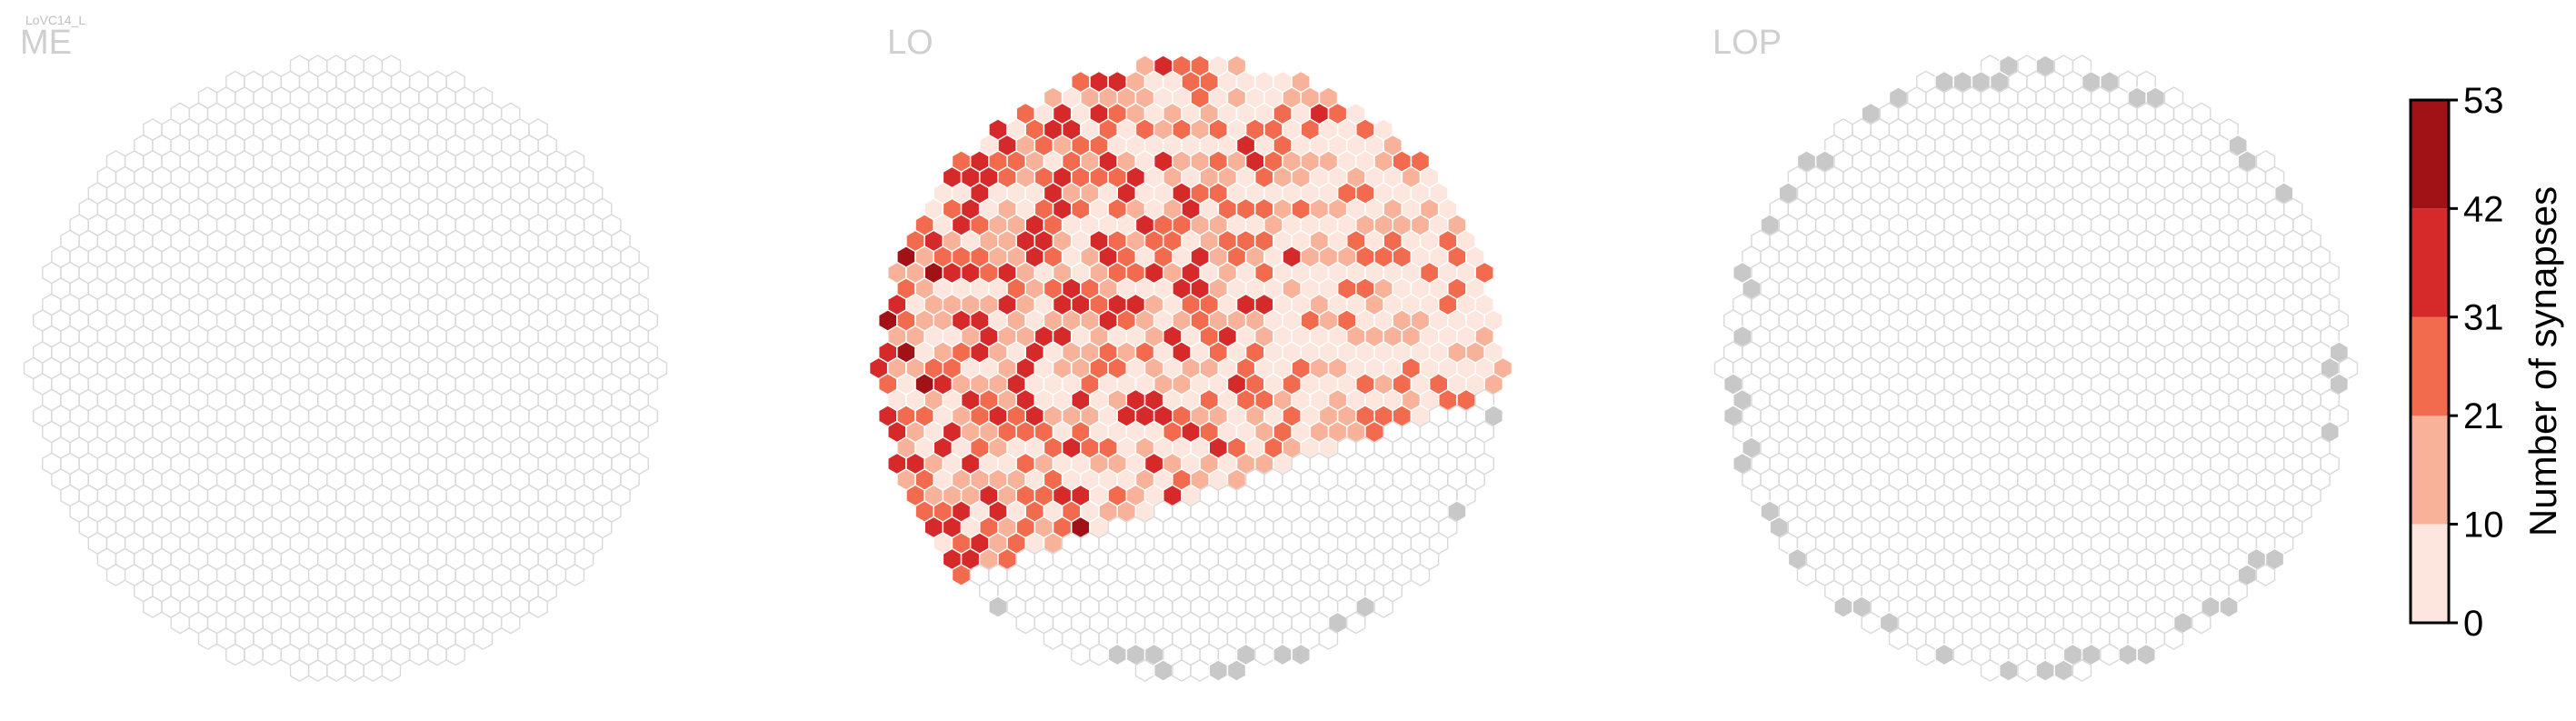 The height and width of the screenshot is (721, 2576). What do you see at coordinates (910, 43) in the screenshot?
I see `panel-title-lo: LO` at bounding box center [910, 43].